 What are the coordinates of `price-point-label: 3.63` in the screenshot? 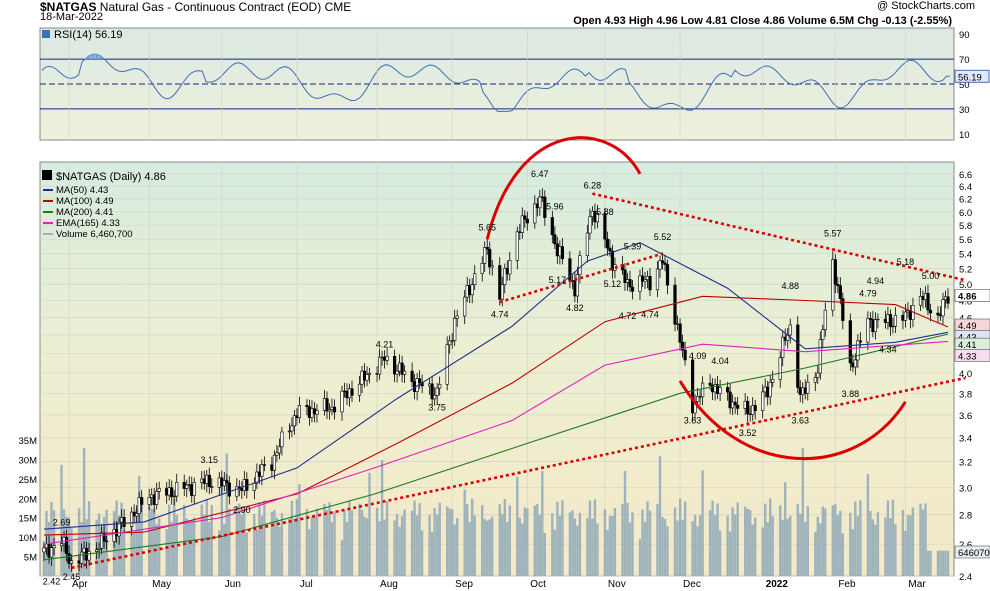 It's located at (693, 421).